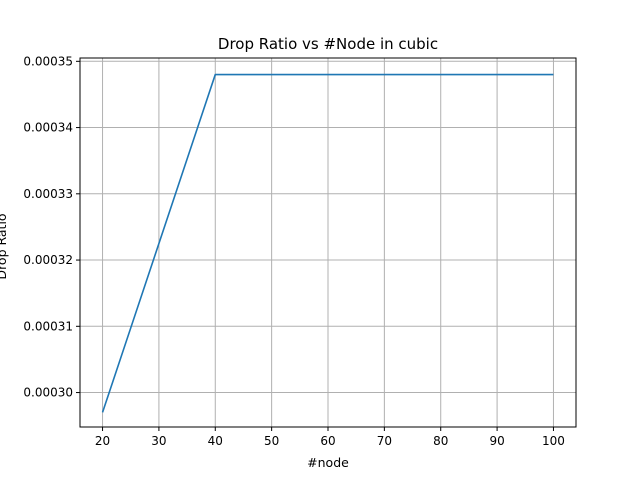 This screenshot has height=480, width=640. I want to click on x-tick-label: 100, so click(553, 441).